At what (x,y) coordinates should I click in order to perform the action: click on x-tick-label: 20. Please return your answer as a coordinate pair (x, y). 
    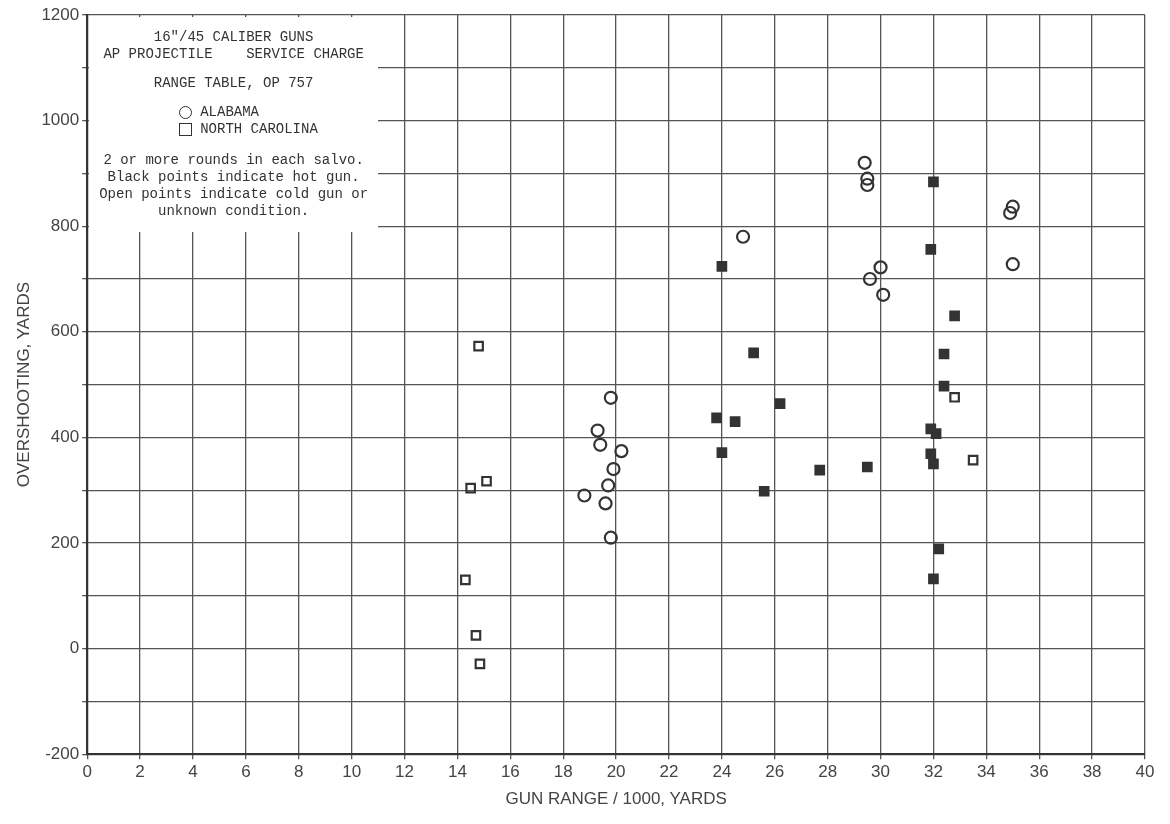
    Looking at the image, I should click on (616, 772).